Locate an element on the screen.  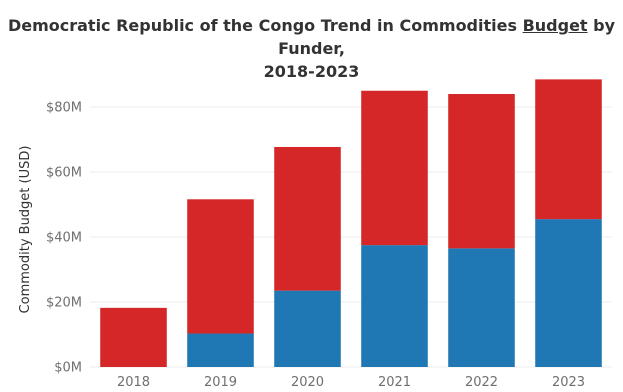
bar-segment-2021-s0 is located at coordinates (394, 306).